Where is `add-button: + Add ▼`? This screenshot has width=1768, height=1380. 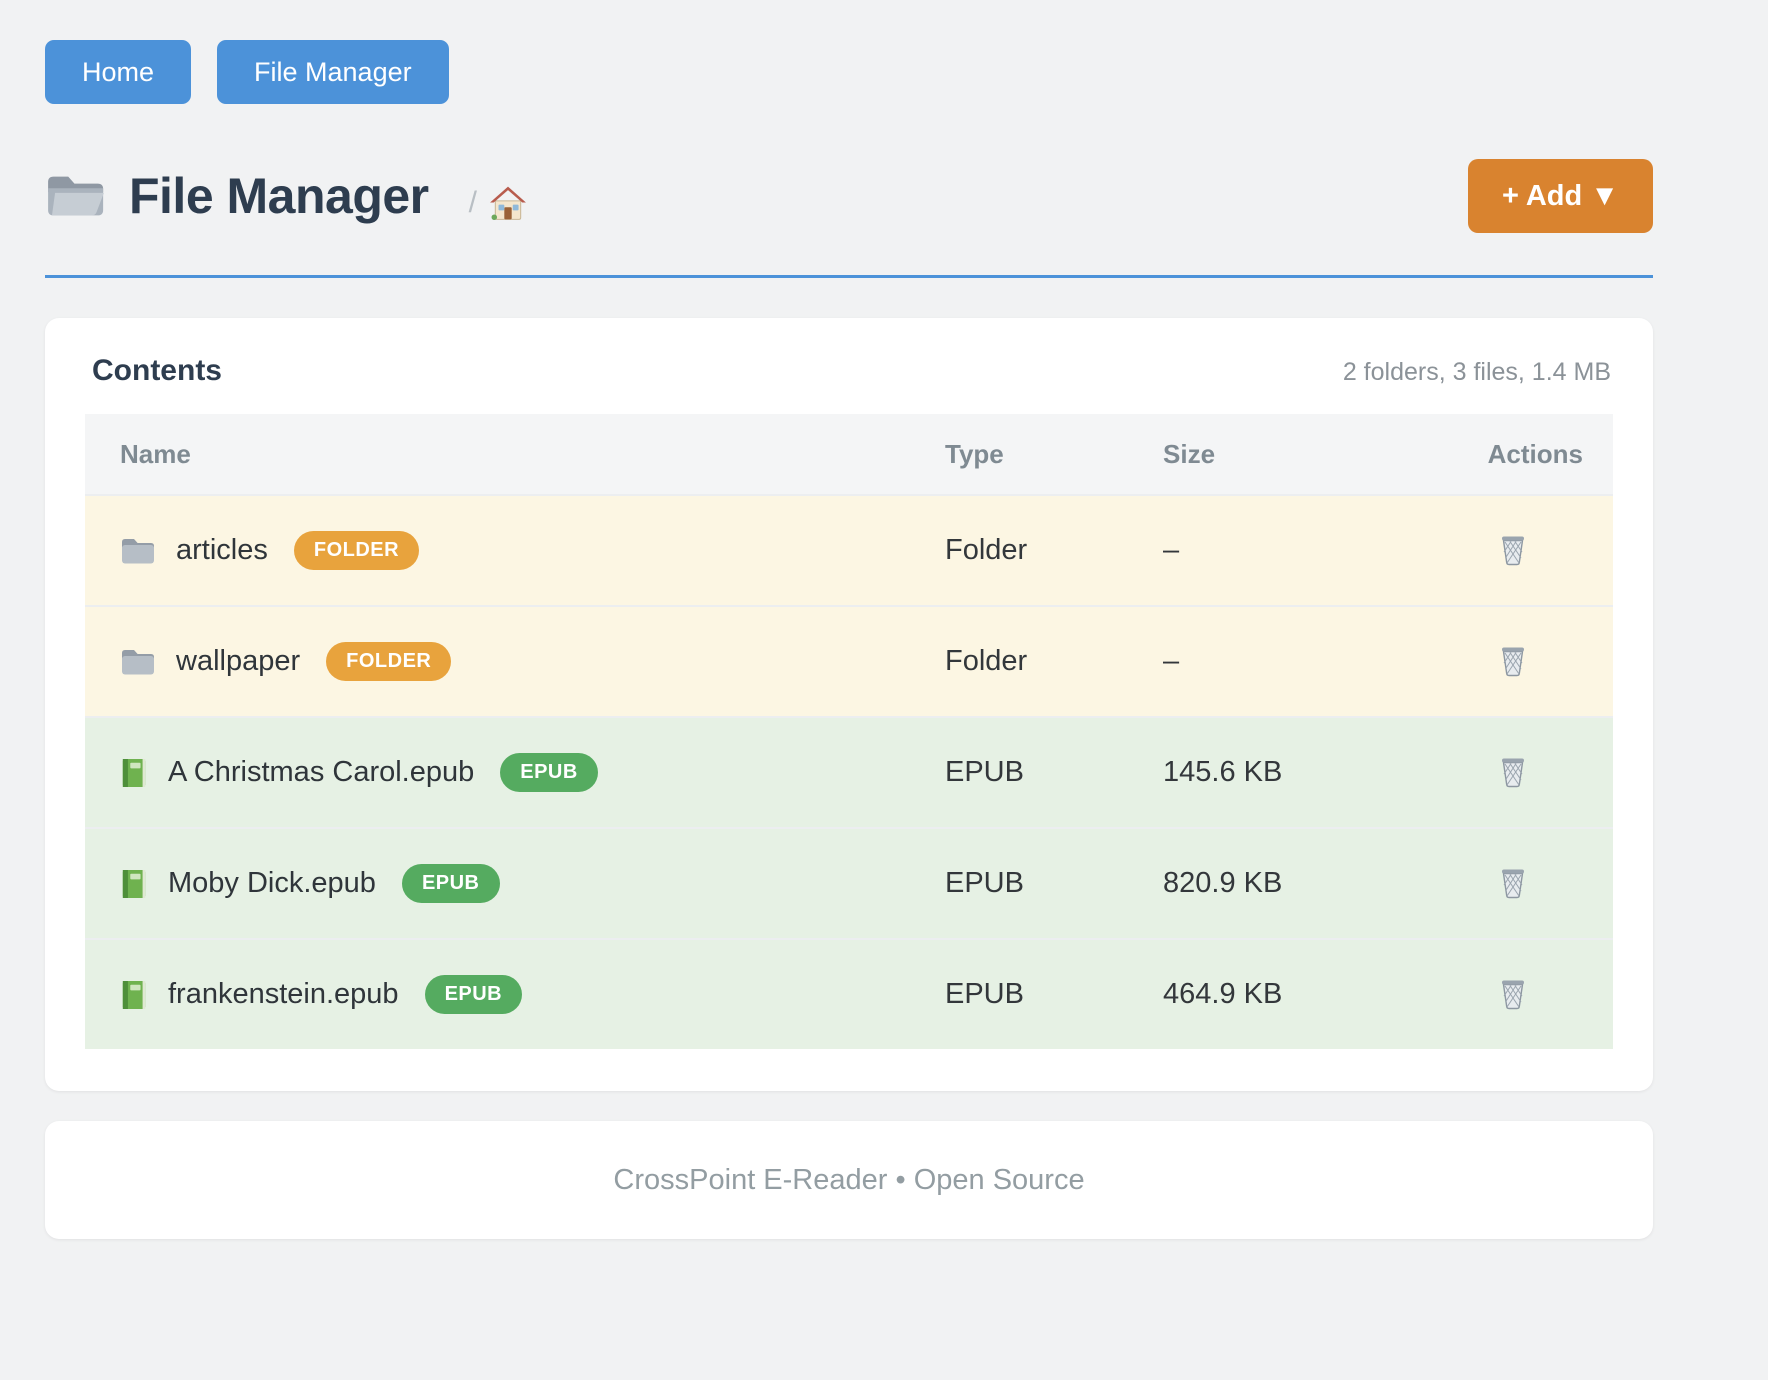
add-button: + Add ▼ is located at coordinates (1560, 196).